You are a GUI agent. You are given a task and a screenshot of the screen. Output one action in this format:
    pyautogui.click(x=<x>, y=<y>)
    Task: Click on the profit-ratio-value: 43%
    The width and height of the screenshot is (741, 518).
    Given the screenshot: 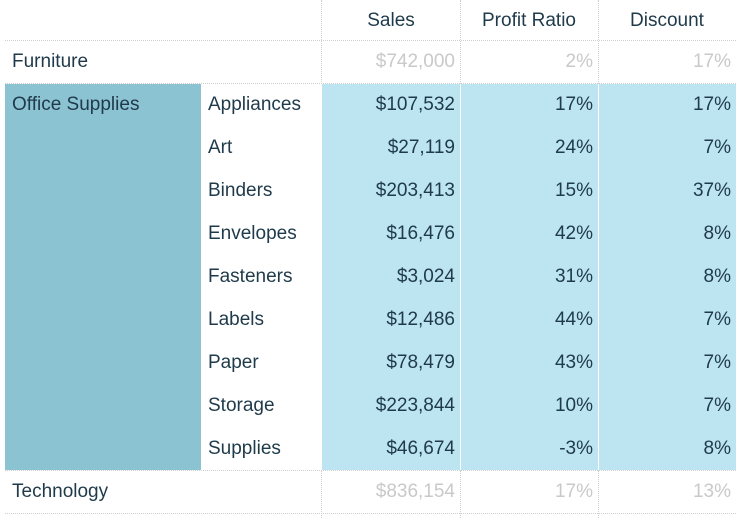 What is the action you would take?
    pyautogui.click(x=573, y=362)
    